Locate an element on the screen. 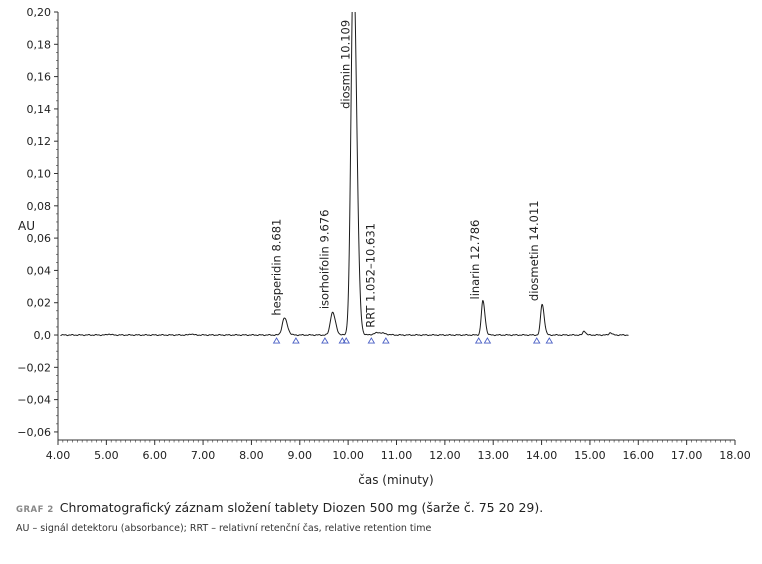 Image resolution: width=762 pixels, height=564 pixels. peak-label: linarin 12.786 is located at coordinates (475, 260).